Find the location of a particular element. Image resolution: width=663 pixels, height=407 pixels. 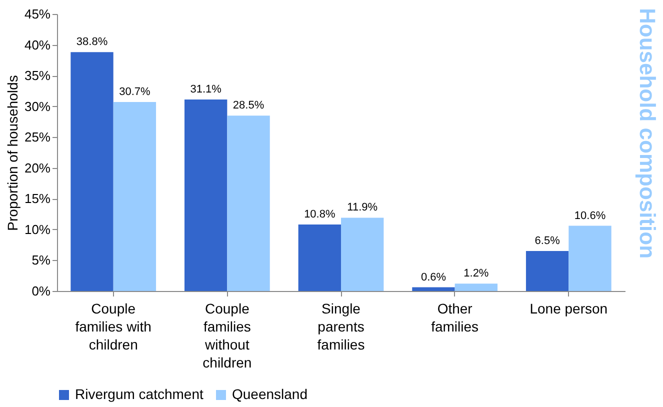

legend-label: Queensland is located at coordinates (270, 394).